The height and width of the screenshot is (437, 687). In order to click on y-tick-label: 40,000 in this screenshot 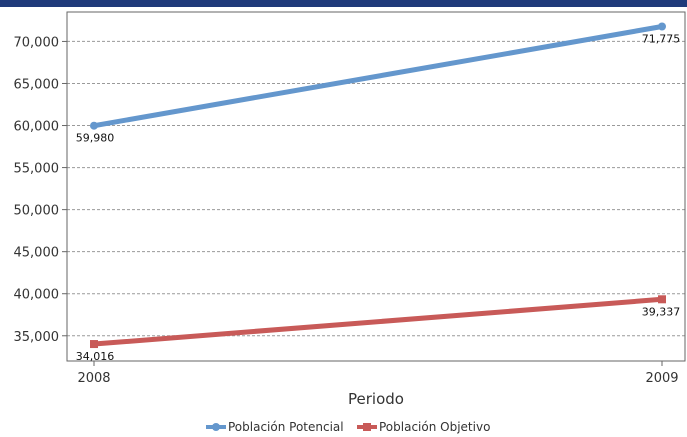, I will do `click(37, 295)`.